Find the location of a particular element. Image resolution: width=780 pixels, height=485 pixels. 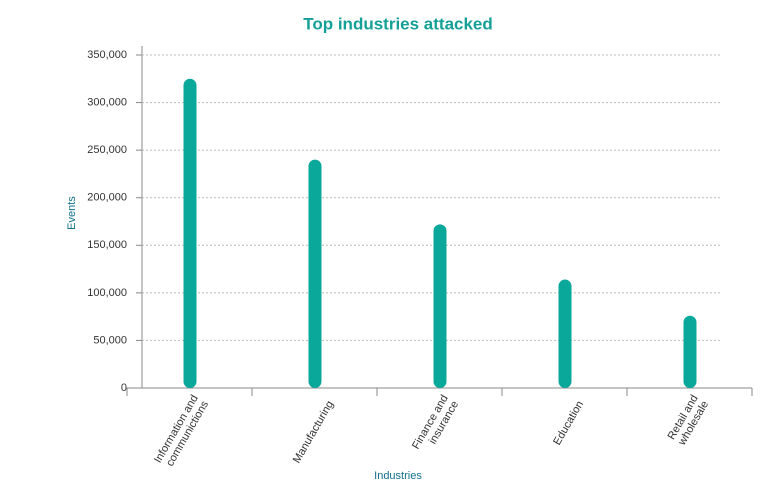

x-tick-label: Education is located at coordinates (568, 423).